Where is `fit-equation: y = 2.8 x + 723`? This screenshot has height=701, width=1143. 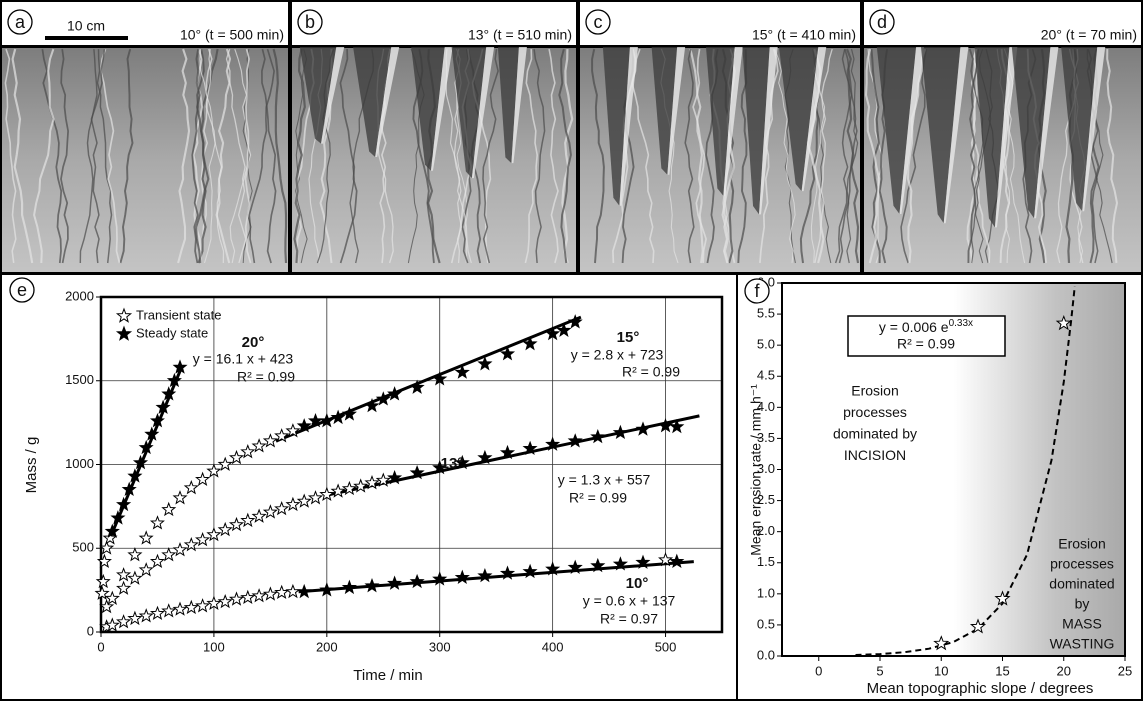 fit-equation: y = 2.8 x + 723 is located at coordinates (617, 355).